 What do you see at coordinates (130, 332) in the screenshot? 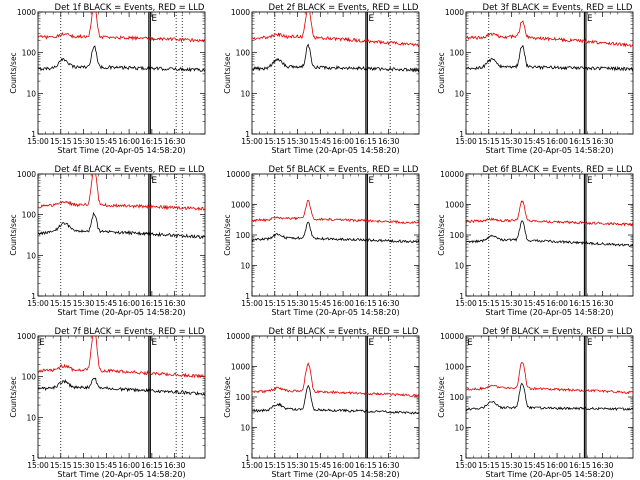
I see `panel-title: Det 7f BLACK = Events, RED = LLD` at bounding box center [130, 332].